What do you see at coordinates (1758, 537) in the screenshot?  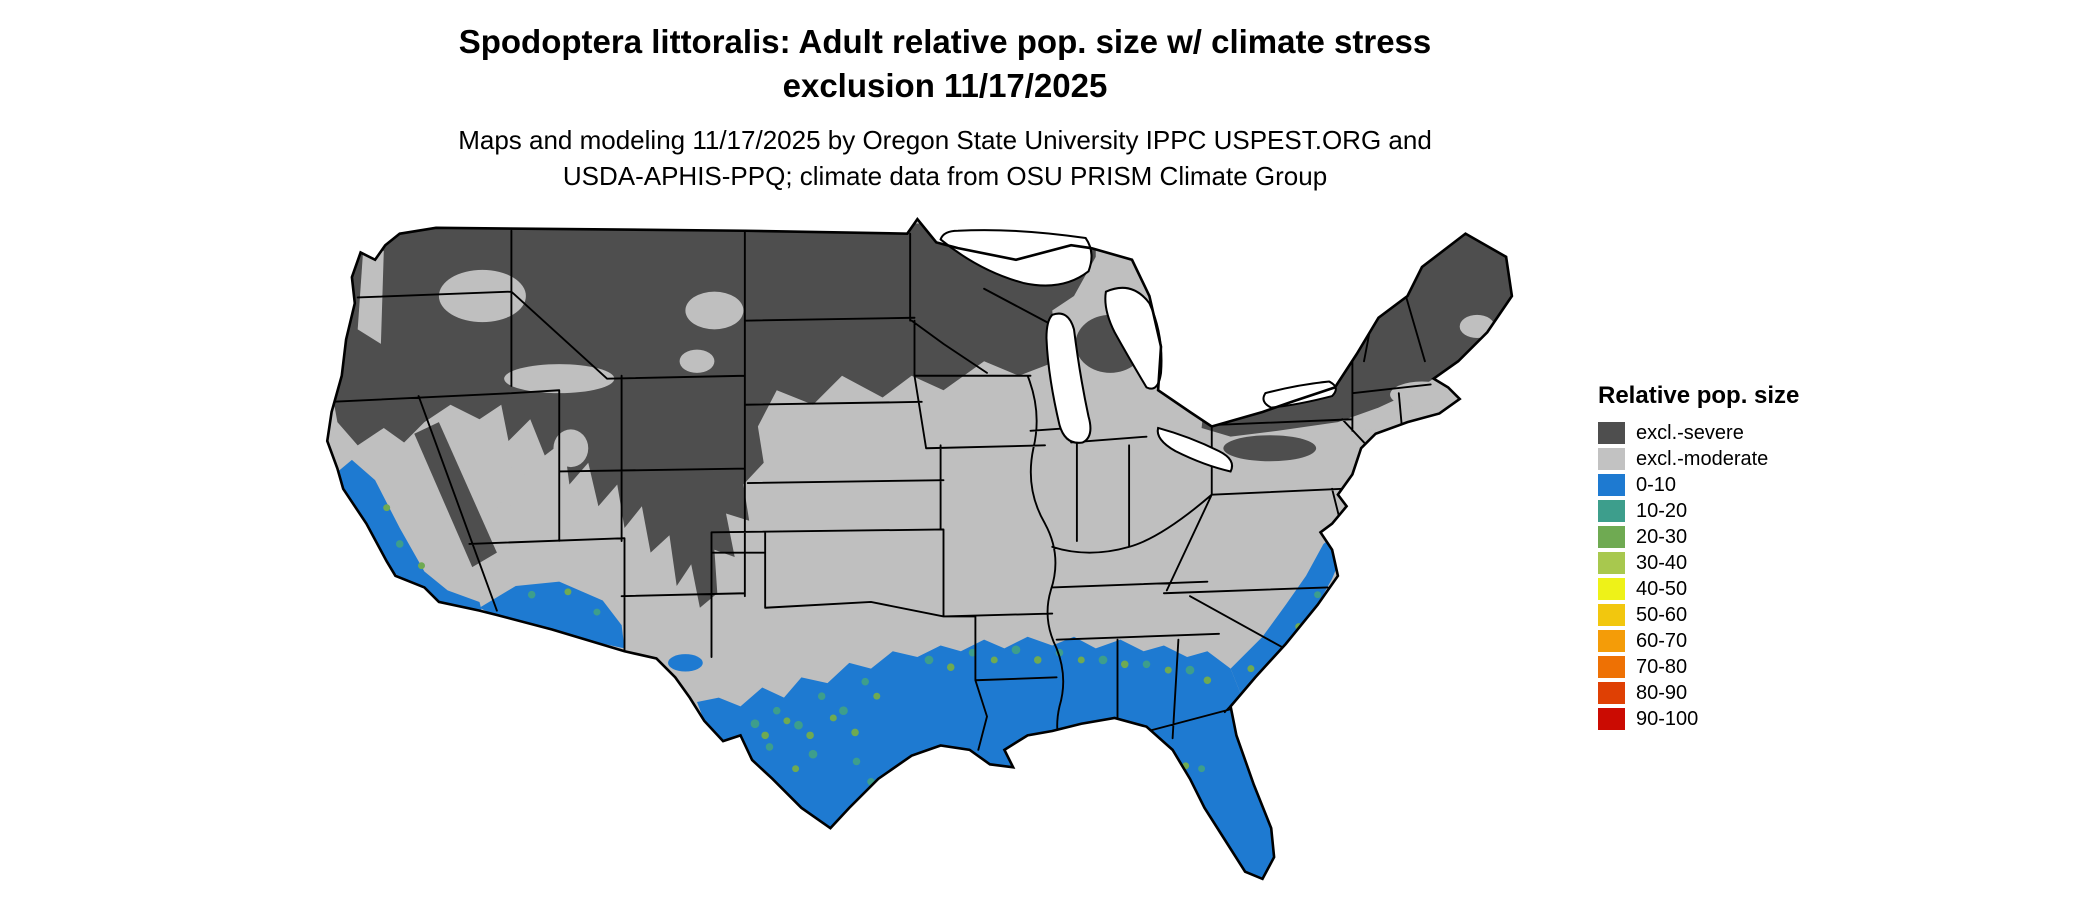 I see `legend-item: 20-30` at bounding box center [1758, 537].